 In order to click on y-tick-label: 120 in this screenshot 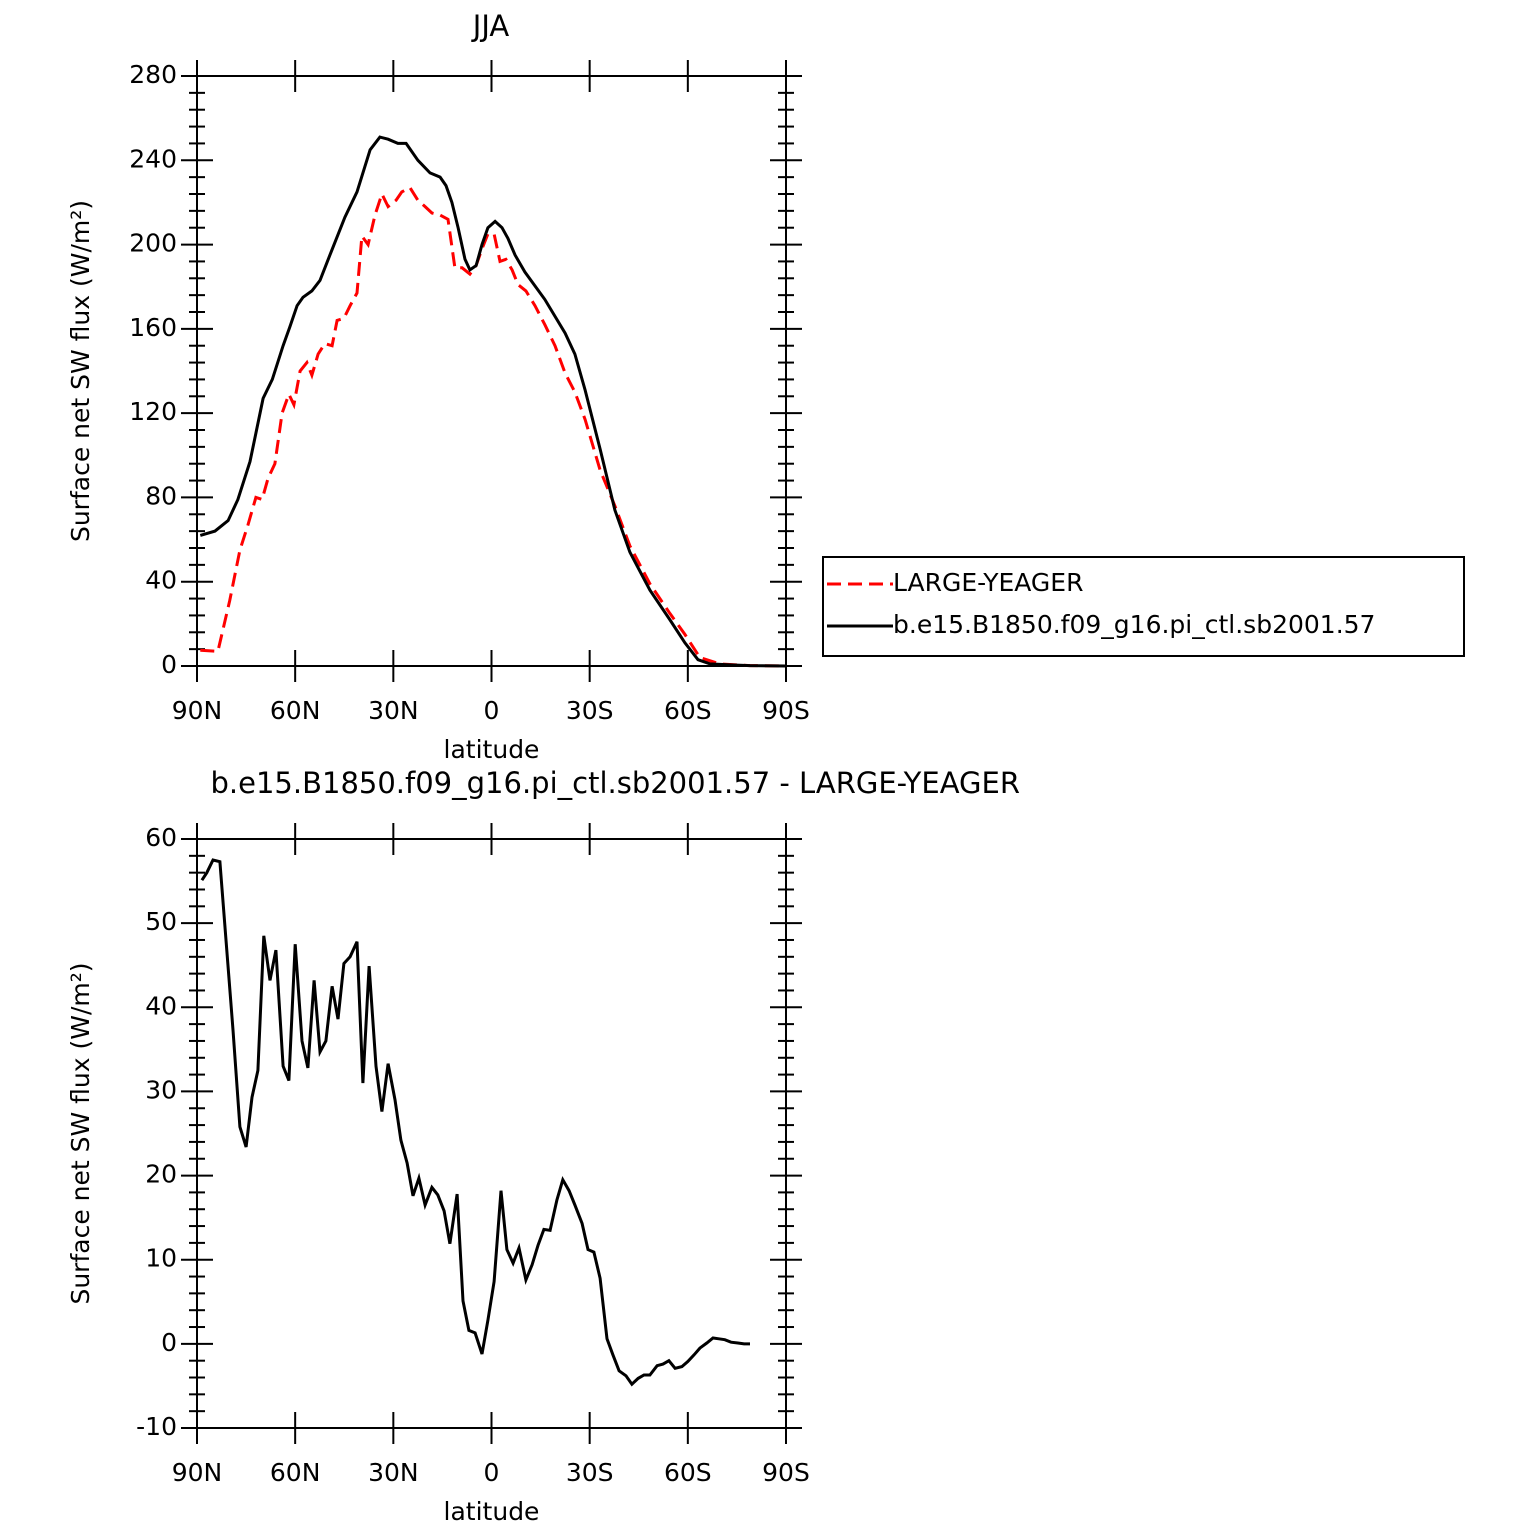, I will do `click(153, 411)`.